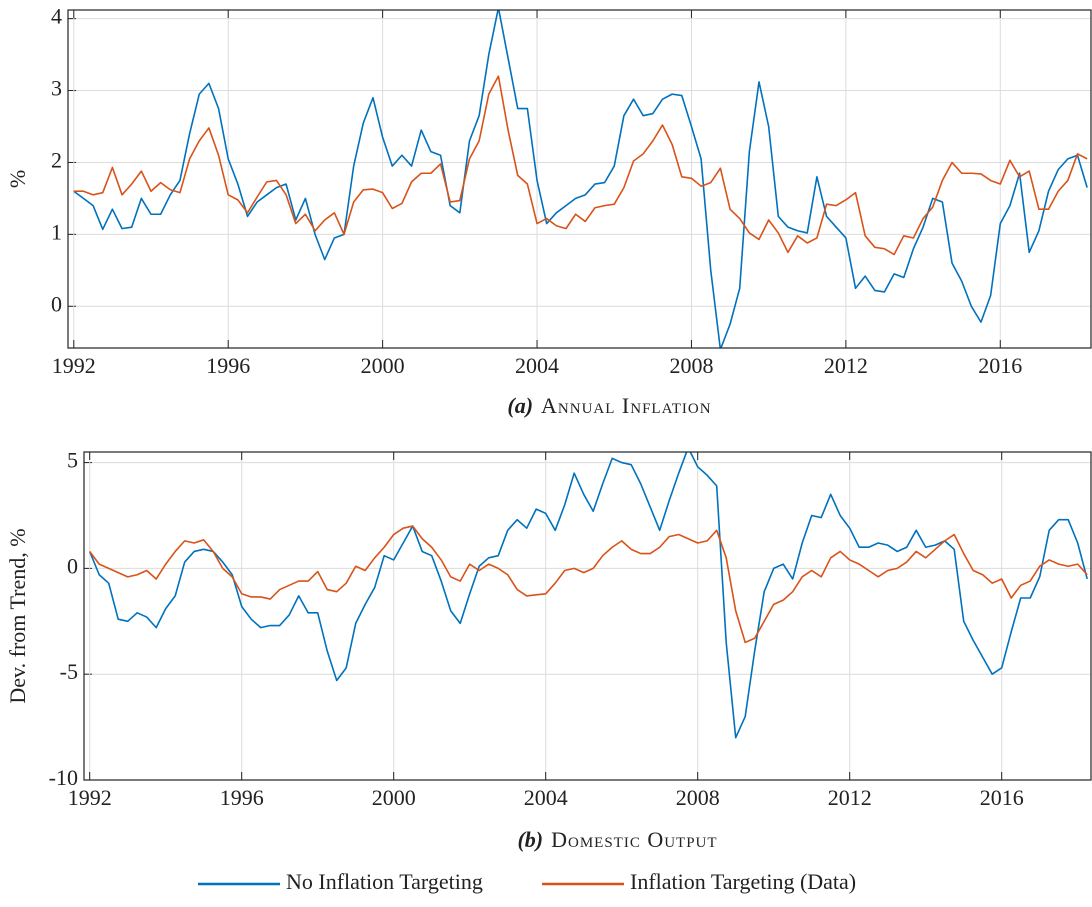  I want to click on subplot-caption: (b) Domestic Output, so click(617, 839).